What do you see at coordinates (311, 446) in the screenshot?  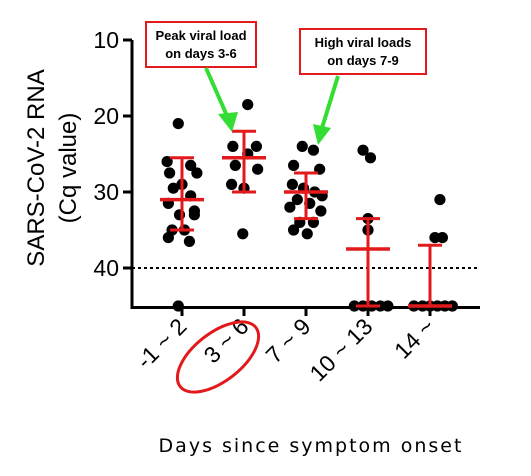 I see `x-axis-title: Days since symptom onset` at bounding box center [311, 446].